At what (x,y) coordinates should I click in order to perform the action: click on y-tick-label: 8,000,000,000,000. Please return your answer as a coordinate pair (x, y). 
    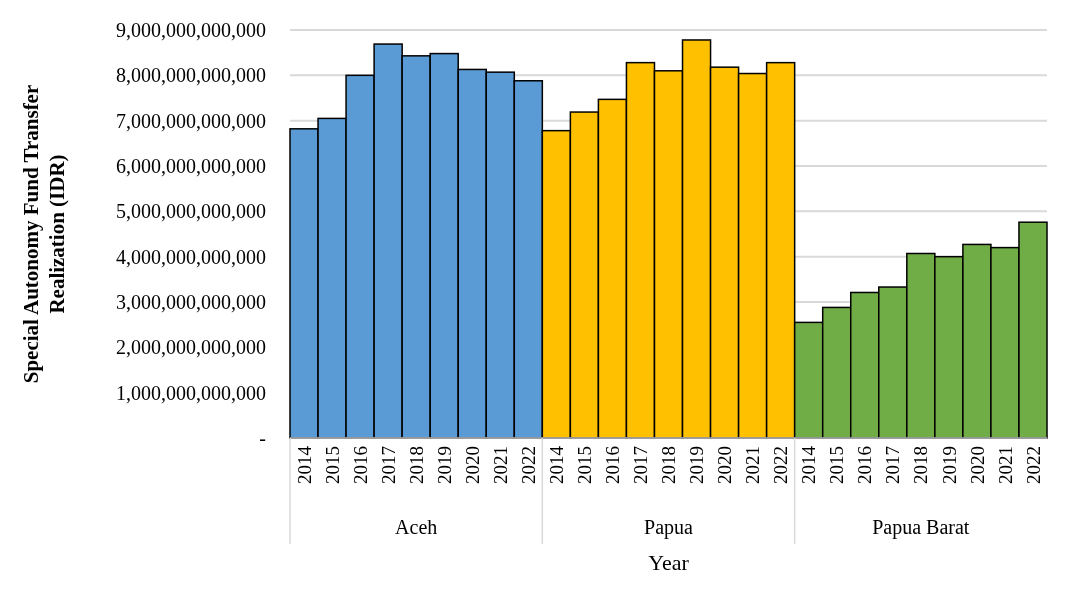
    Looking at the image, I should click on (191, 75).